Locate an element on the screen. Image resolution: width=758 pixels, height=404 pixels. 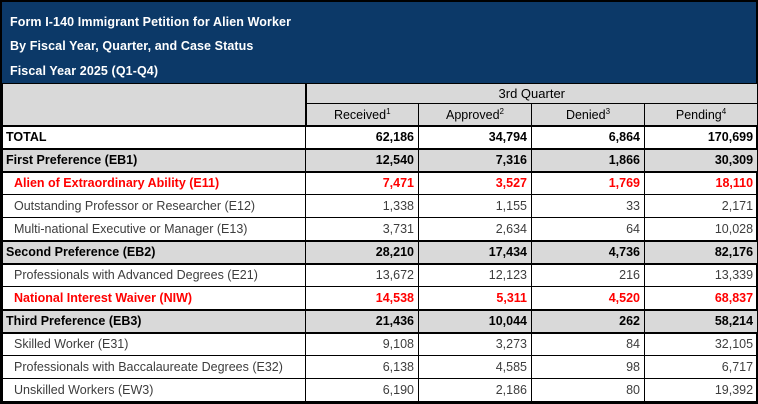
cell-value: 84 is located at coordinates (588, 344).